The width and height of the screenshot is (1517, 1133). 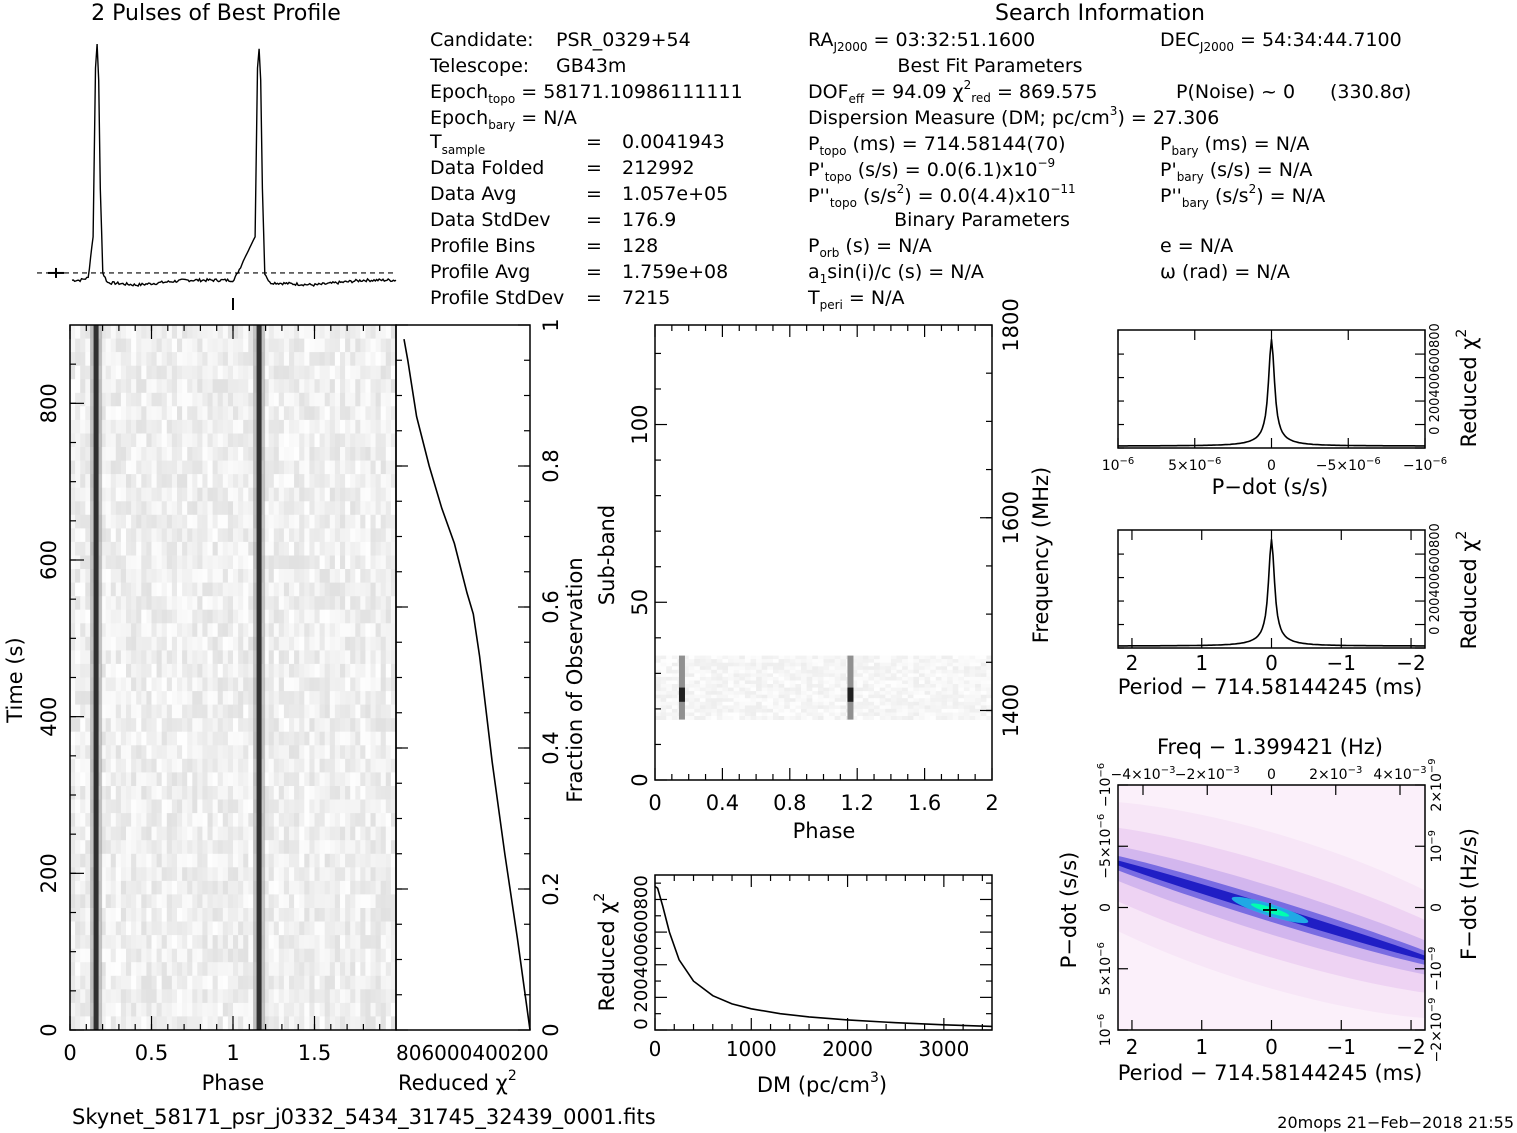 What do you see at coordinates (1013, 116) in the screenshot?
I see `dm-label: Dispersion Measure (DM; pc/cm3) = 27.306` at bounding box center [1013, 116].